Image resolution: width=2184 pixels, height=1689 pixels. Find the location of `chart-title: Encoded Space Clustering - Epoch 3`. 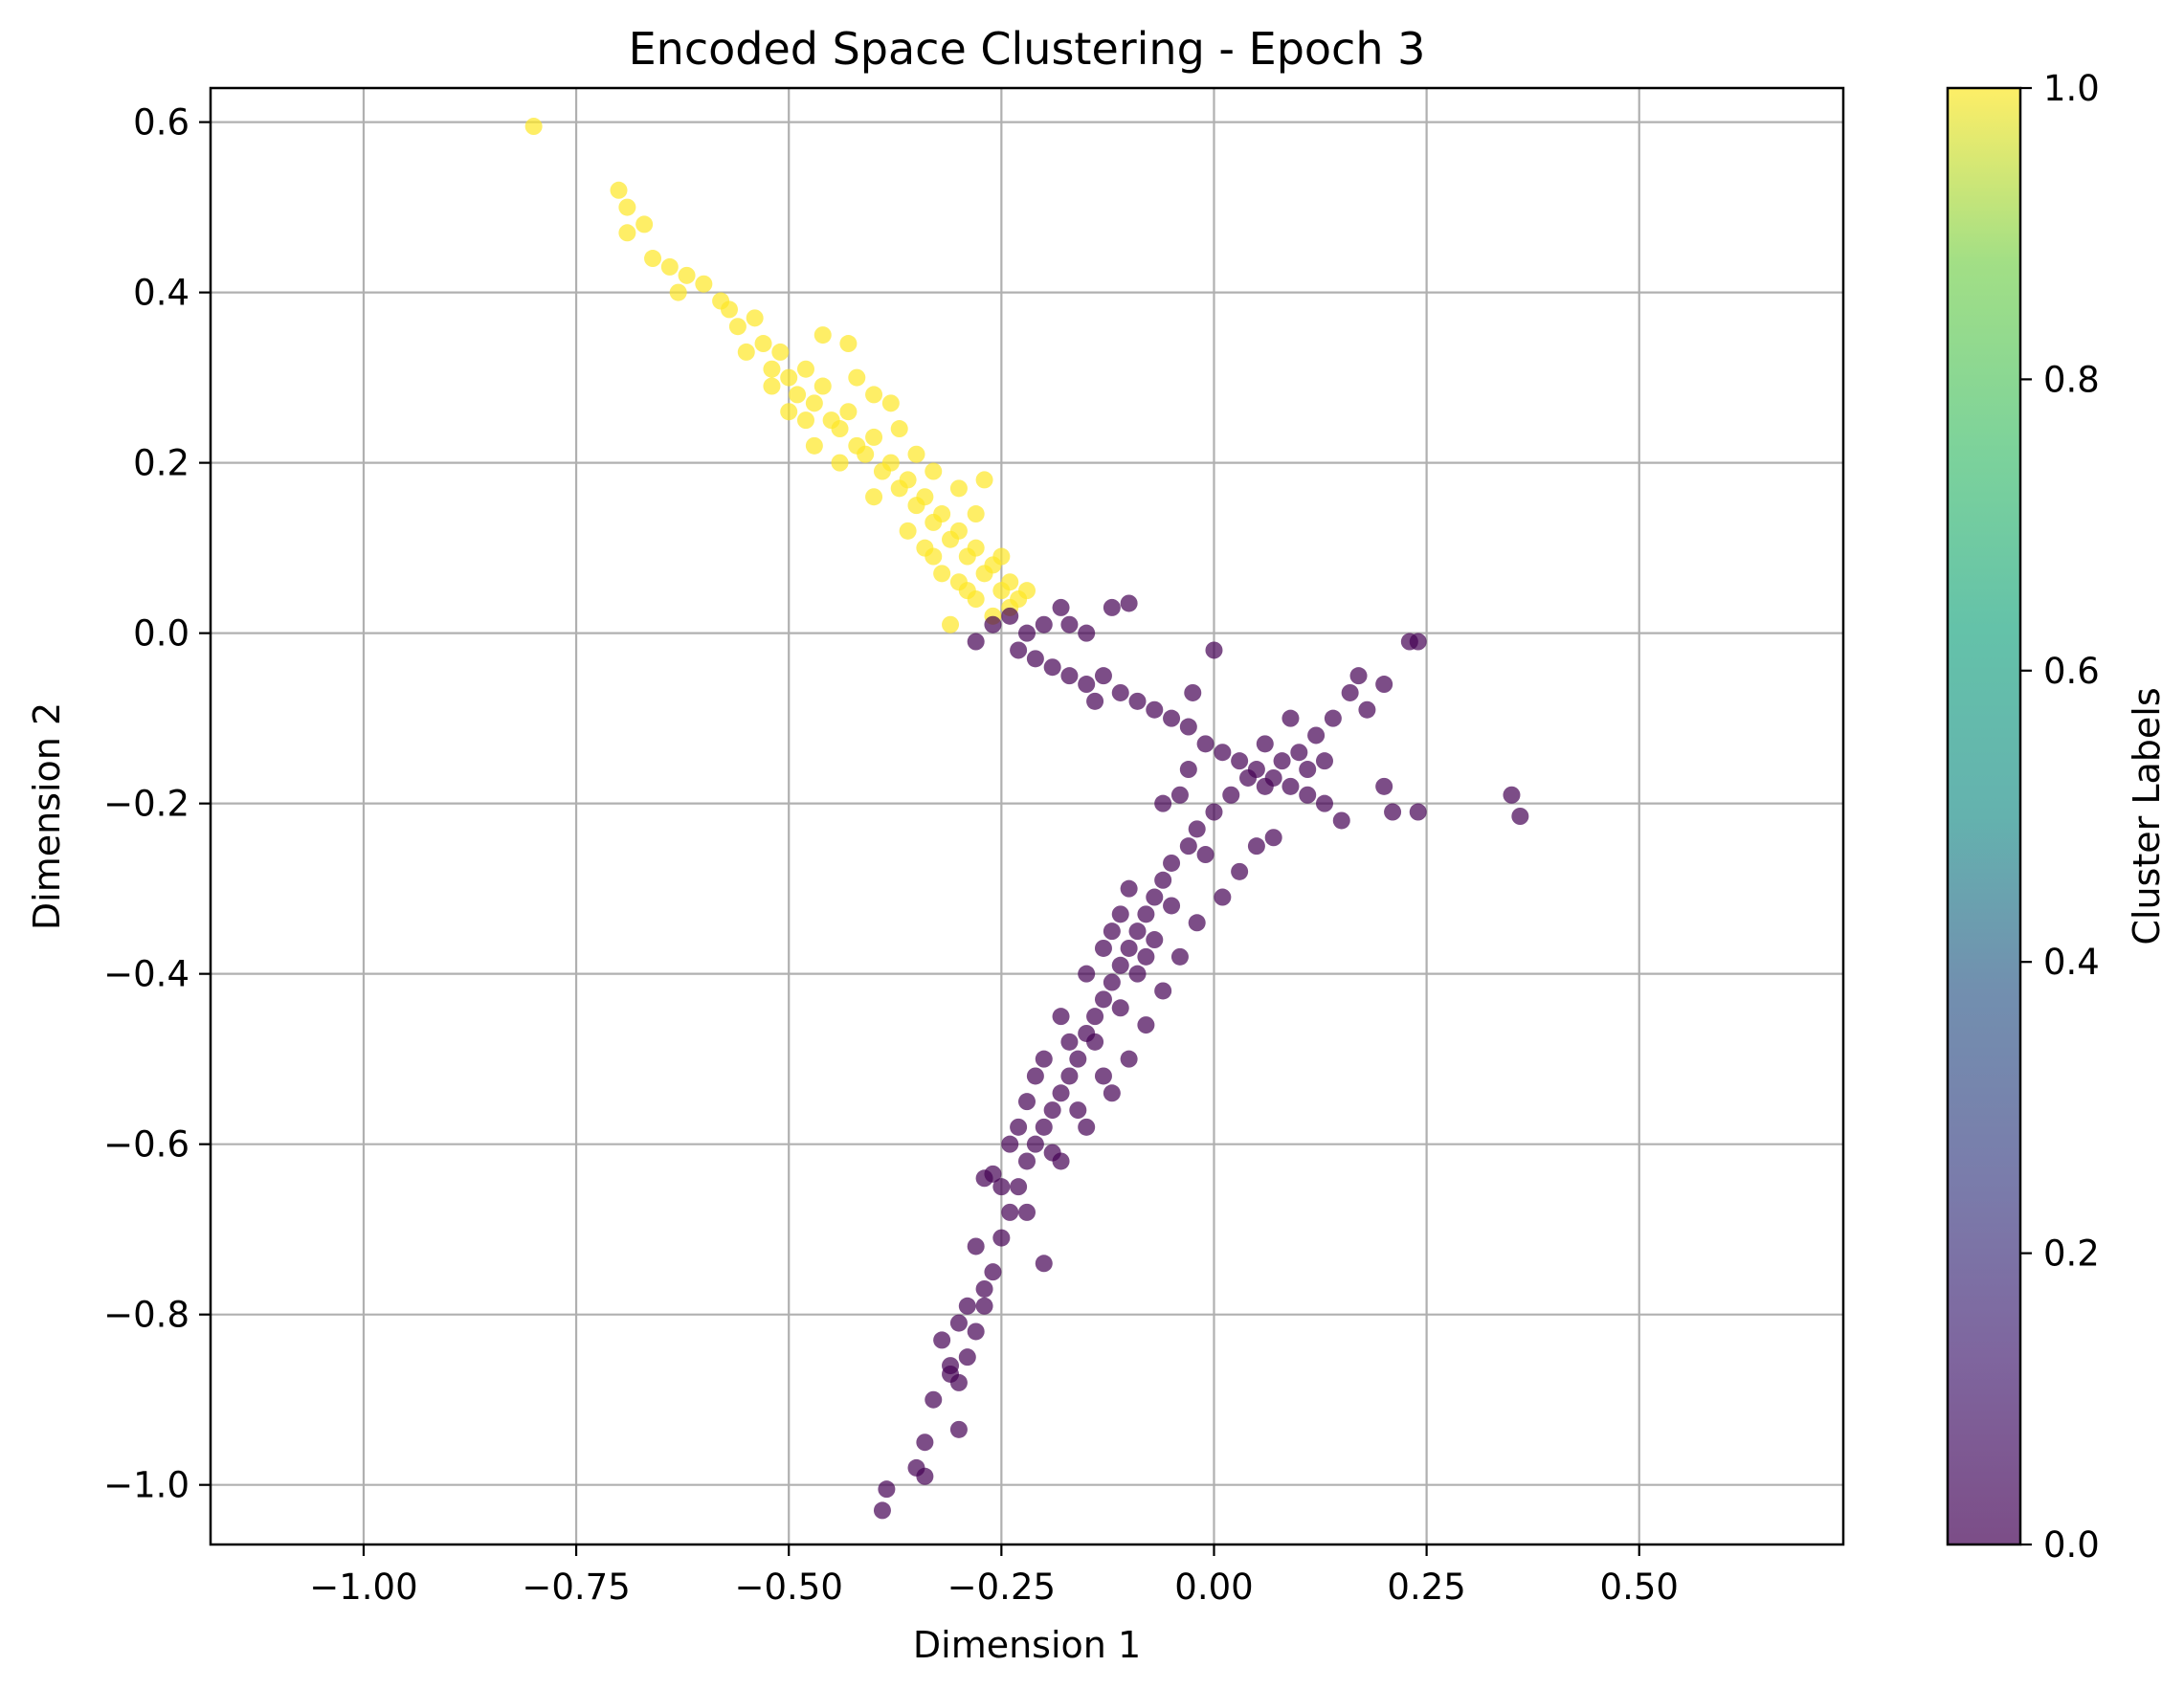

chart-title: Encoded Space Clustering - Epoch 3 is located at coordinates (1027, 49).